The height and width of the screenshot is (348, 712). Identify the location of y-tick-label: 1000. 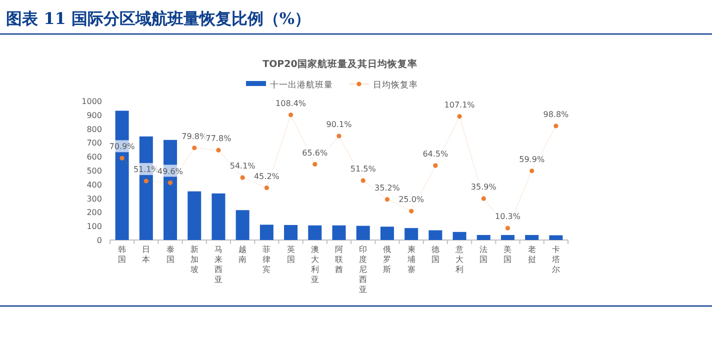
(92, 101).